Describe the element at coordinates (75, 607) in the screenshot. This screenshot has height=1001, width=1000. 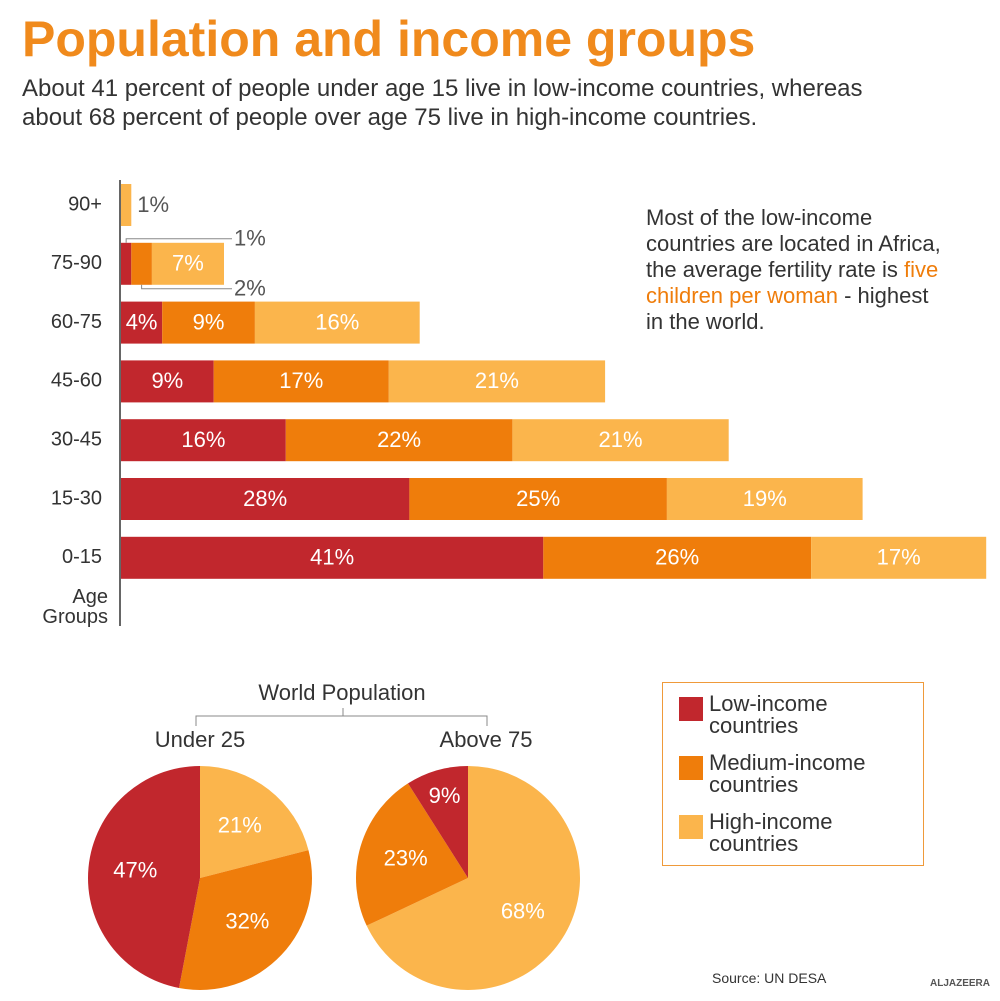
I see `y-axis-label: Age Groups` at that location.